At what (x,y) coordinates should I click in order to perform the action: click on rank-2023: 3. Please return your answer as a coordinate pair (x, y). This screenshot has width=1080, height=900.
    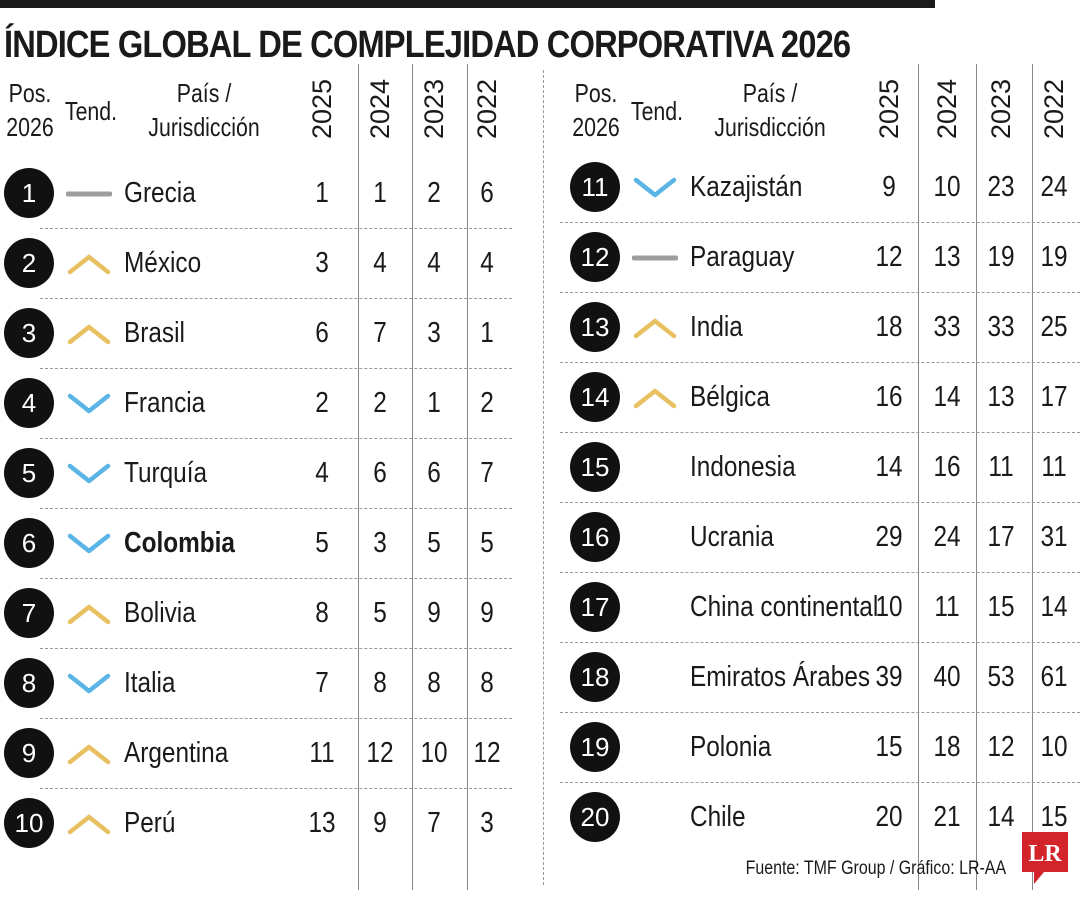
    Looking at the image, I should click on (434, 333).